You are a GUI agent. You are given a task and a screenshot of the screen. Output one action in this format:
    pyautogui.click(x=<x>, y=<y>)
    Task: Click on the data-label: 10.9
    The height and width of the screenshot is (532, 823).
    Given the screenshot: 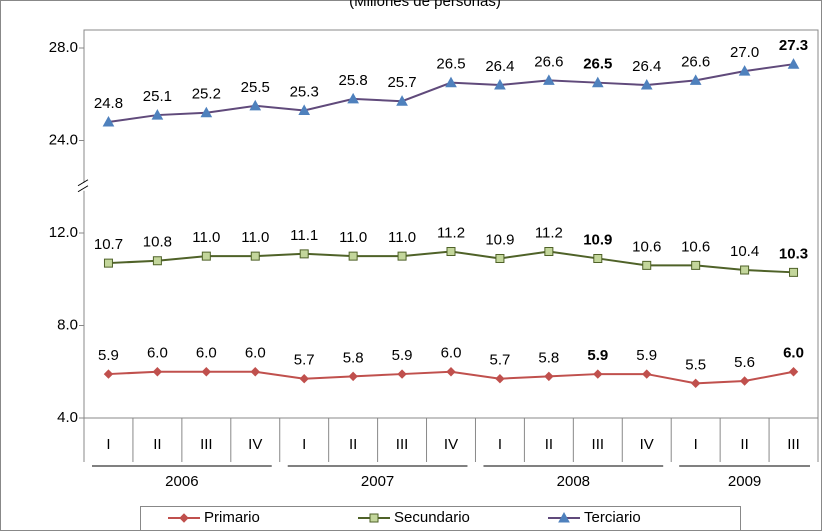 What is the action you would take?
    pyautogui.click(x=499, y=239)
    